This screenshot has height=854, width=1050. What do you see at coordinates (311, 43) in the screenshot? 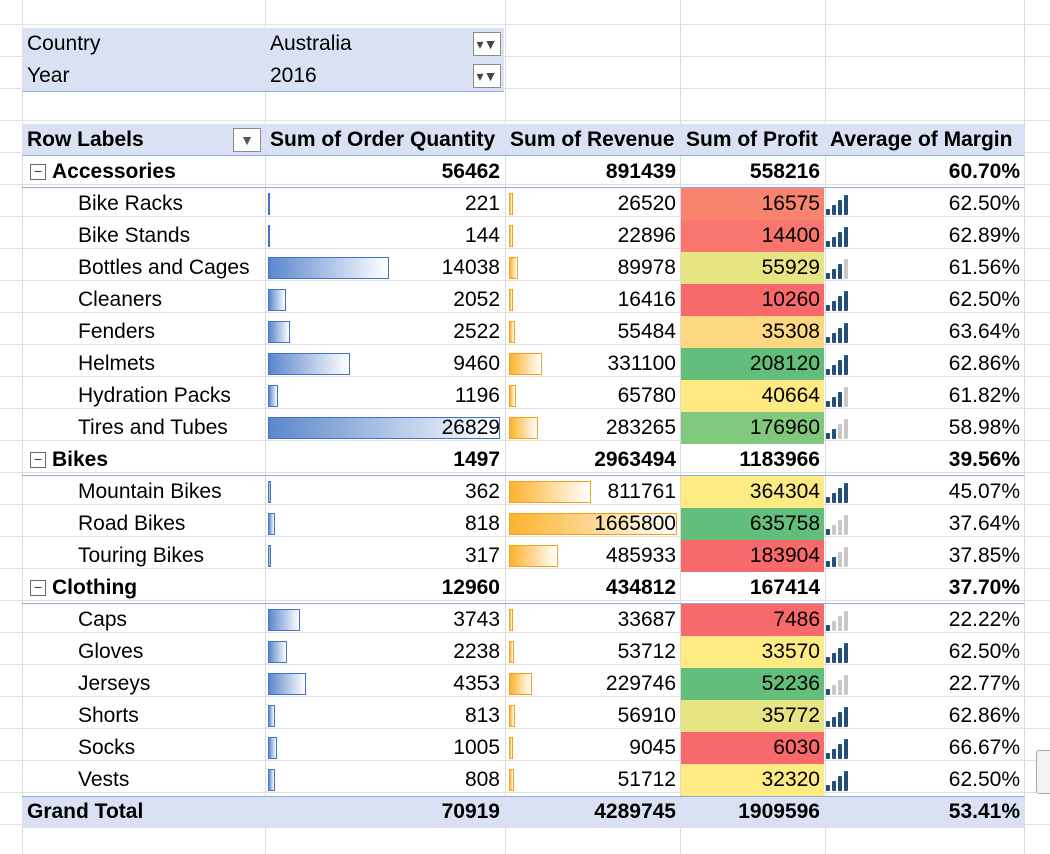
I see `filter-value-country: Australia` at bounding box center [311, 43].